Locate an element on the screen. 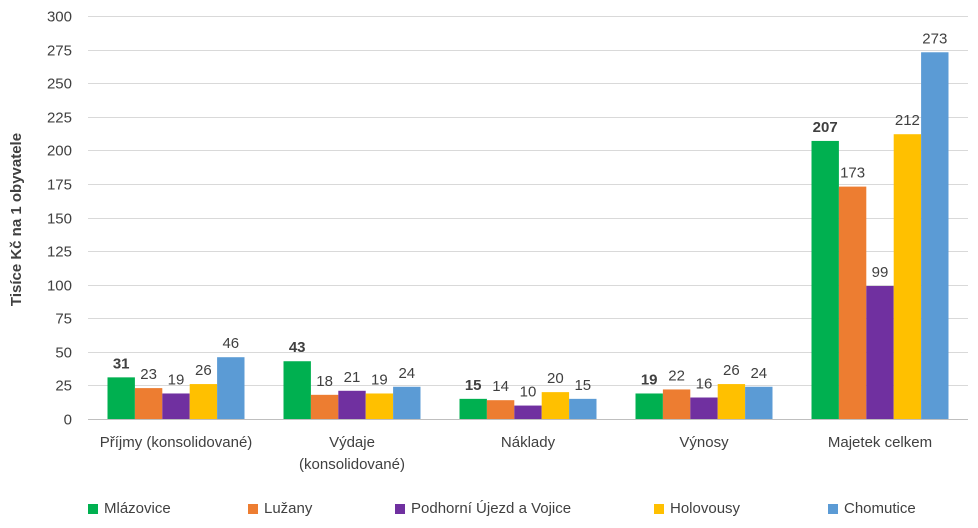  y-tick-label: 225 is located at coordinates (59, 118).